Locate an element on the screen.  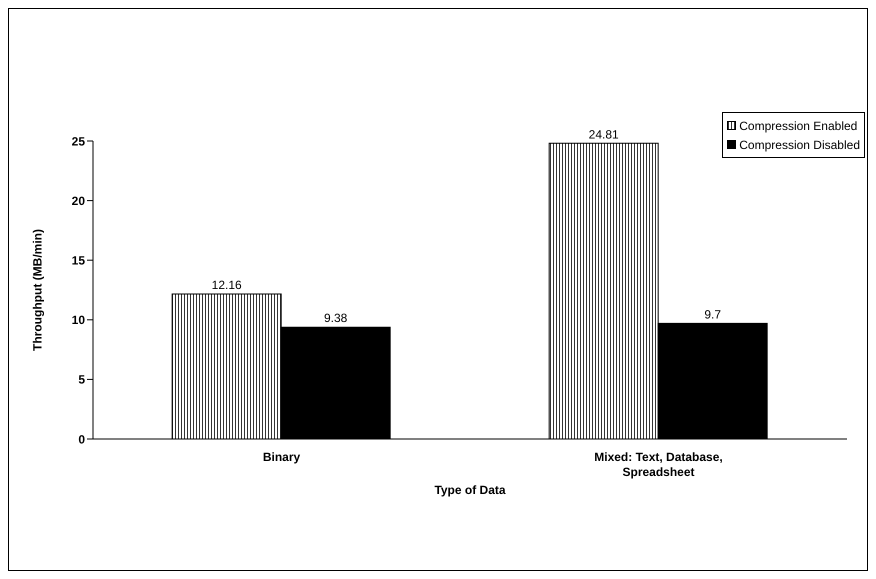
y-tick-label: 15 is located at coordinates (79, 260).